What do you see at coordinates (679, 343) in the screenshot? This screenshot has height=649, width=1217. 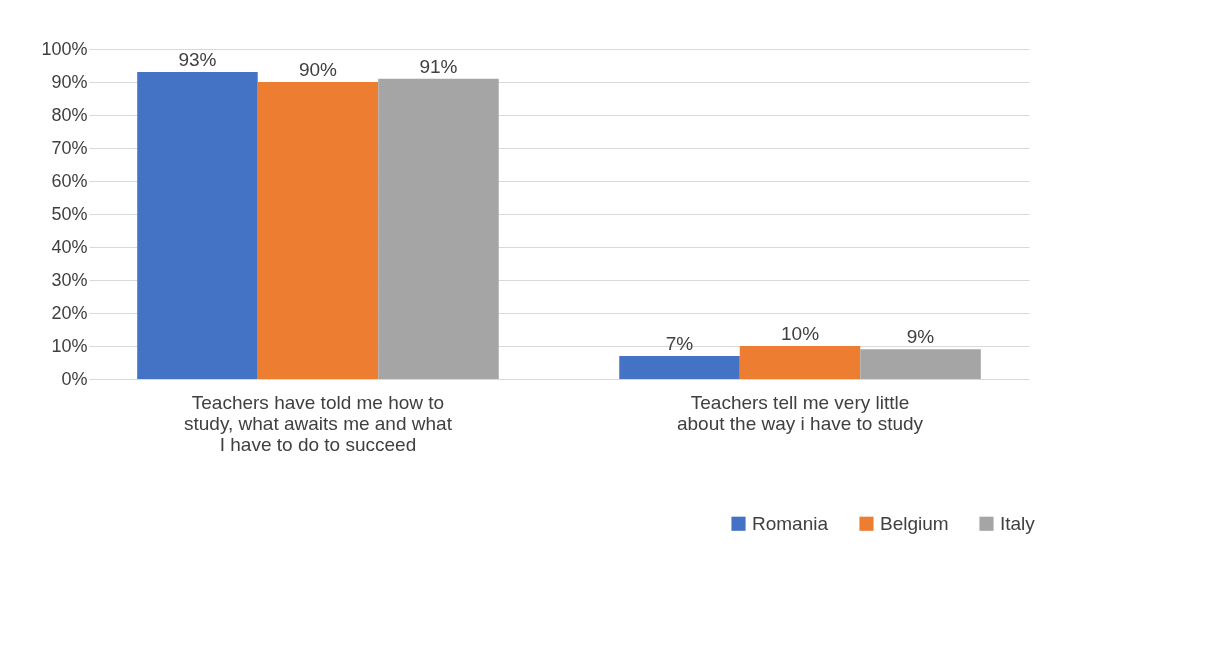 I see `data-label: 7%` at bounding box center [679, 343].